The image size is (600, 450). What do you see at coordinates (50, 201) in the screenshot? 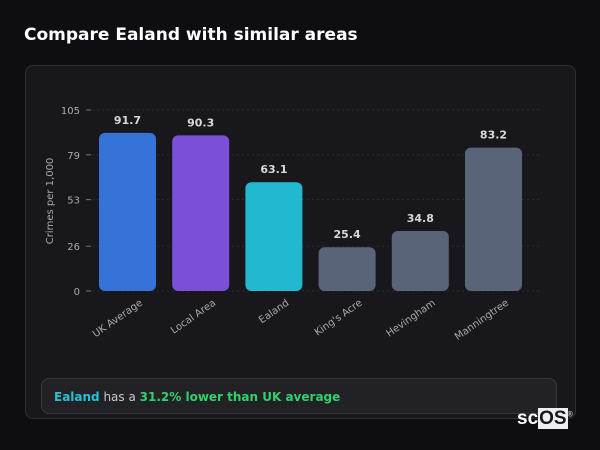
I see `y-axis-label: Crimes per 1,000` at bounding box center [50, 201].